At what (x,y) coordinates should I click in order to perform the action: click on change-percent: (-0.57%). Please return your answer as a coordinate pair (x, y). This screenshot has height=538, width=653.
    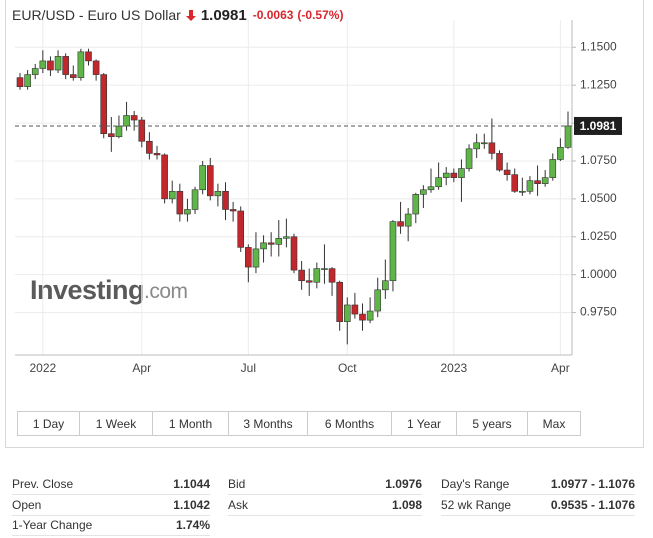
    Looking at the image, I should click on (320, 15).